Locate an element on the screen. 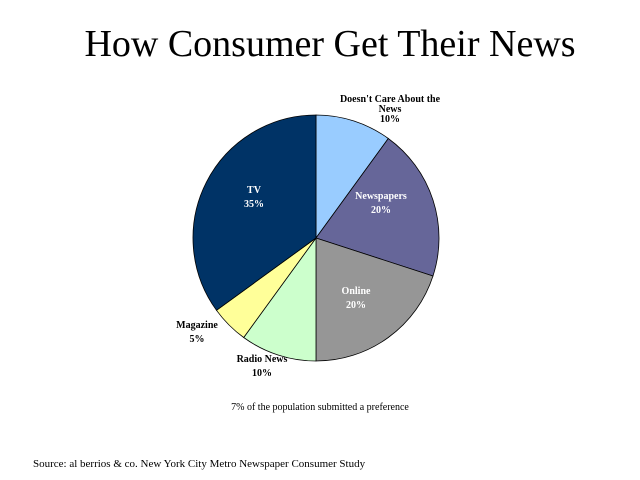 This screenshot has width=640, height=480. pie-slice-online is located at coordinates (374, 299).